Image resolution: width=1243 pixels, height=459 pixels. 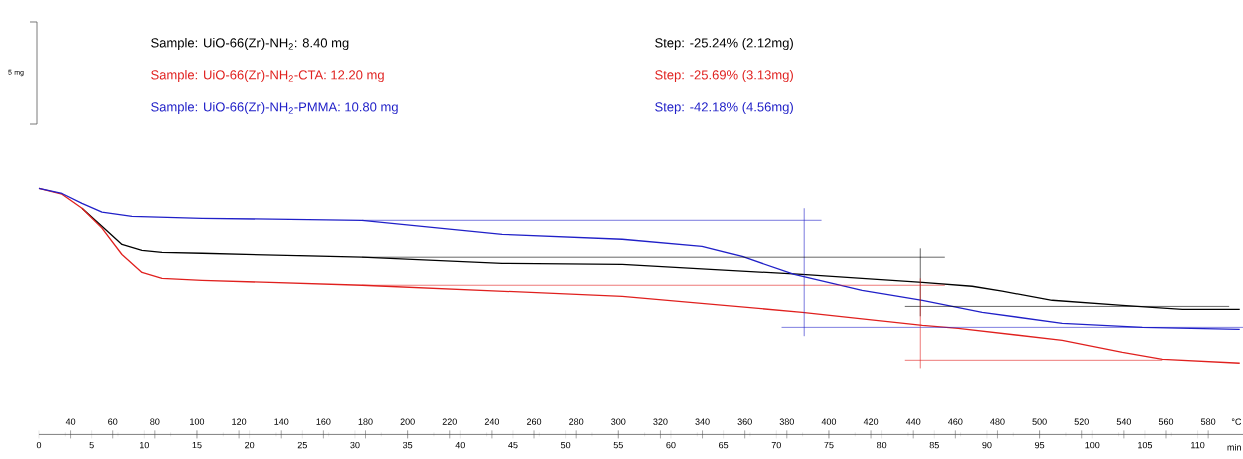 I want to click on x-tick-label: 85, so click(x=934, y=445).